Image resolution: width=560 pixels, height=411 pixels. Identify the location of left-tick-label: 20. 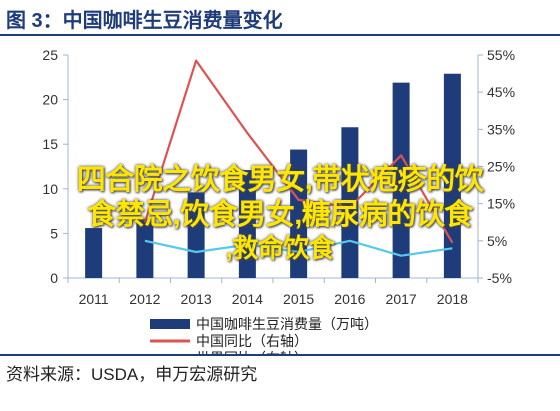
(50, 100).